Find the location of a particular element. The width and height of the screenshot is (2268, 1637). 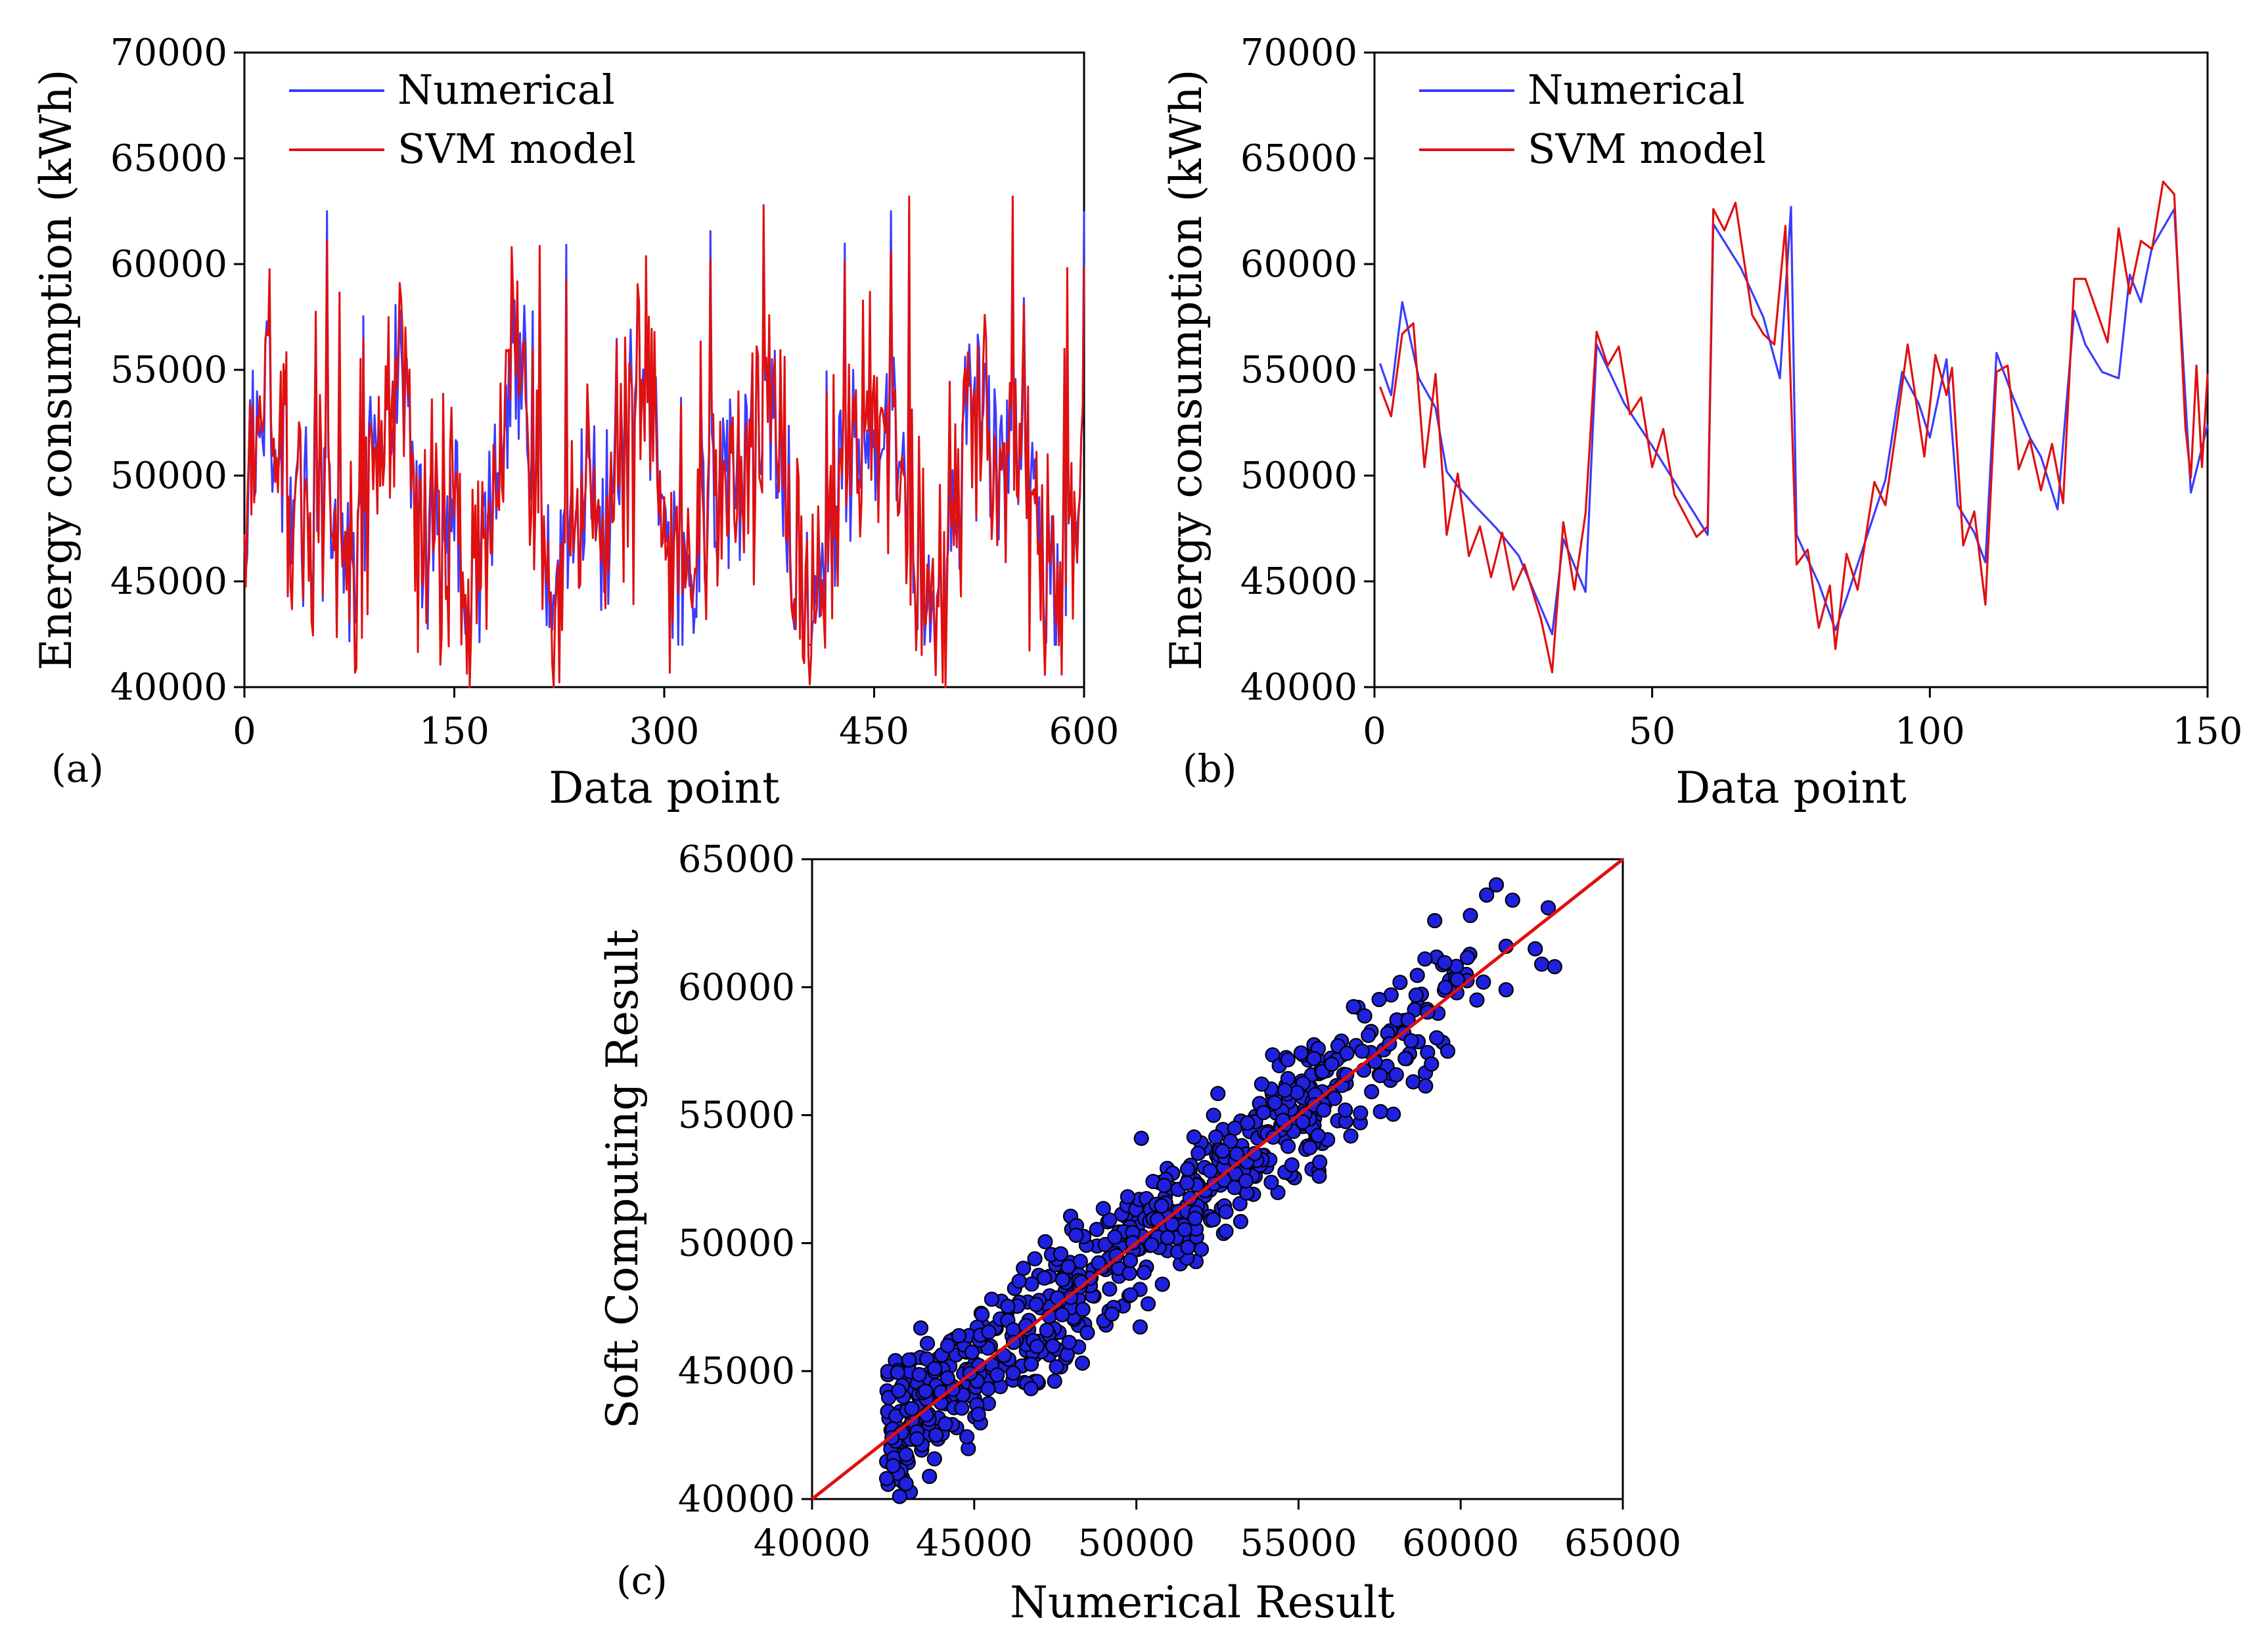

x-ticks-a: 0 150 300 450 600 is located at coordinates (676, 720).